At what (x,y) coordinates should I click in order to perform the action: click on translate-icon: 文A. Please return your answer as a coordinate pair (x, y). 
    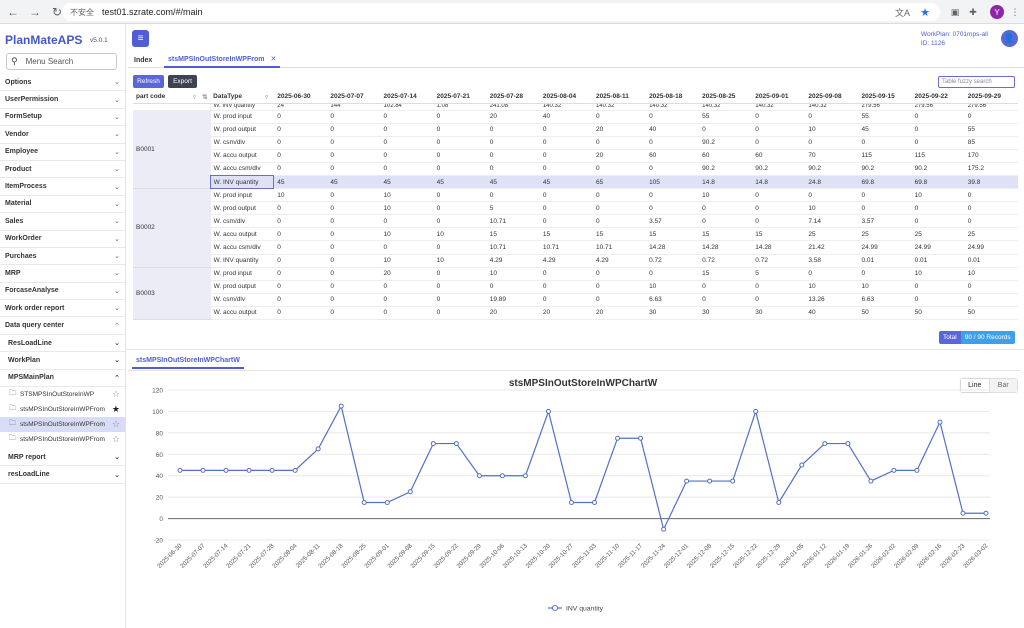
    Looking at the image, I should click on (902, 12).